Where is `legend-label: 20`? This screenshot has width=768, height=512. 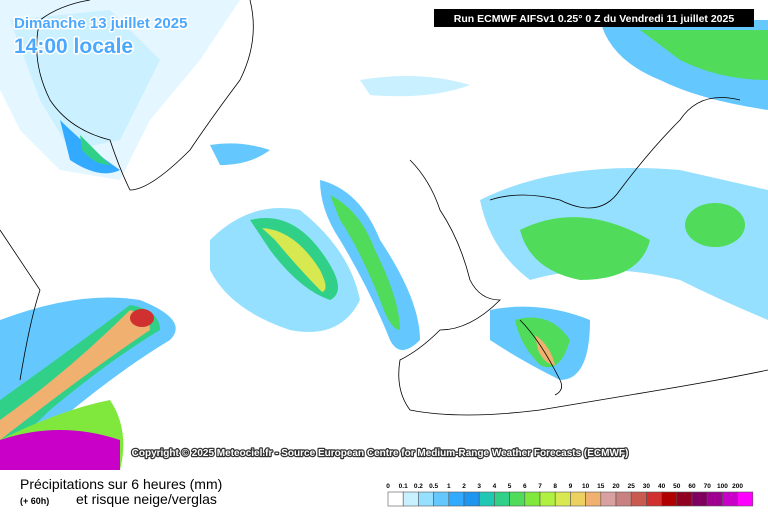
legend-label: 20 is located at coordinates (616, 486).